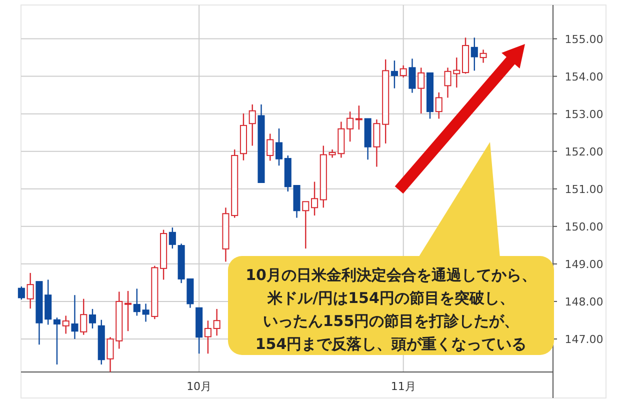  Describe the element at coordinates (584, 114) in the screenshot. I see `y-tick-label: 153.00` at that location.